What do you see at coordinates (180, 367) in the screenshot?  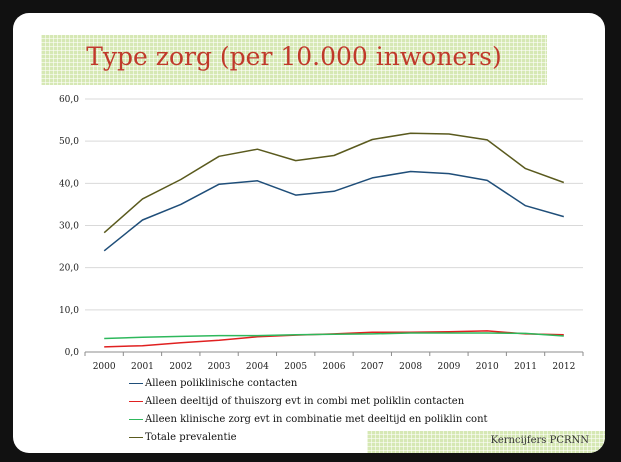 I see `x-tick-label: 2002` at bounding box center [180, 367].